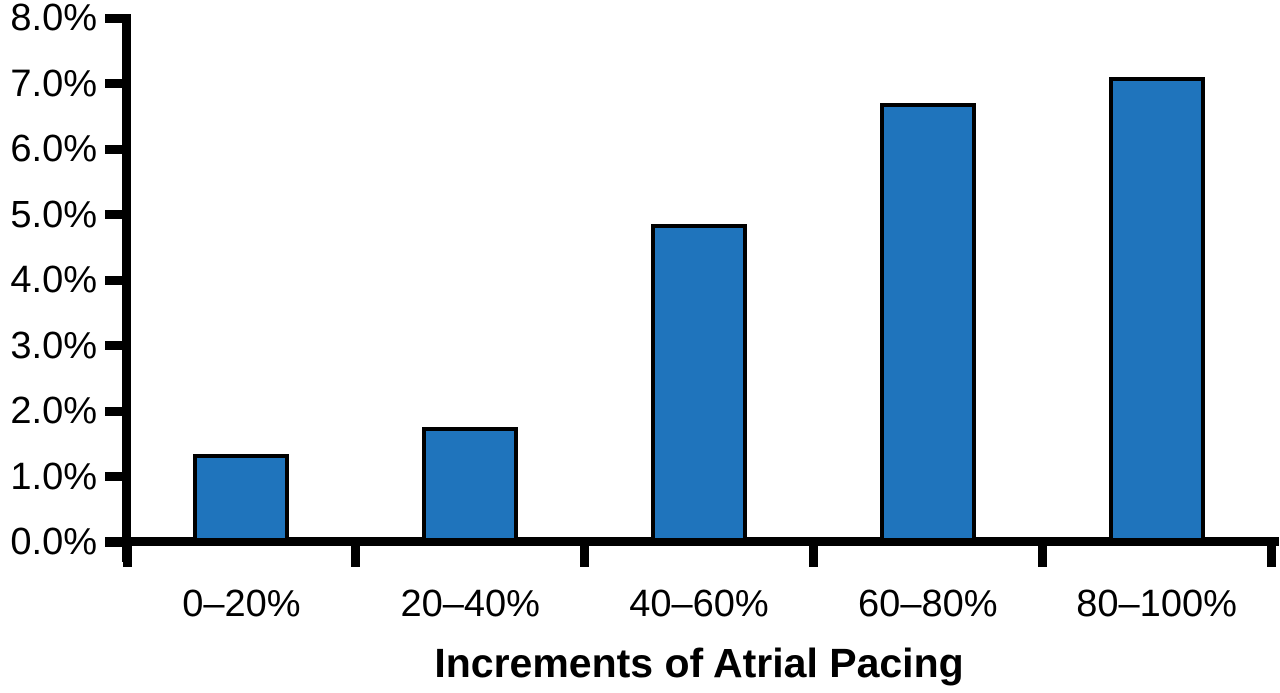 The width and height of the screenshot is (1280, 693). What do you see at coordinates (241, 604) in the screenshot?
I see `x-axis-tick-label: 0–20%` at bounding box center [241, 604].